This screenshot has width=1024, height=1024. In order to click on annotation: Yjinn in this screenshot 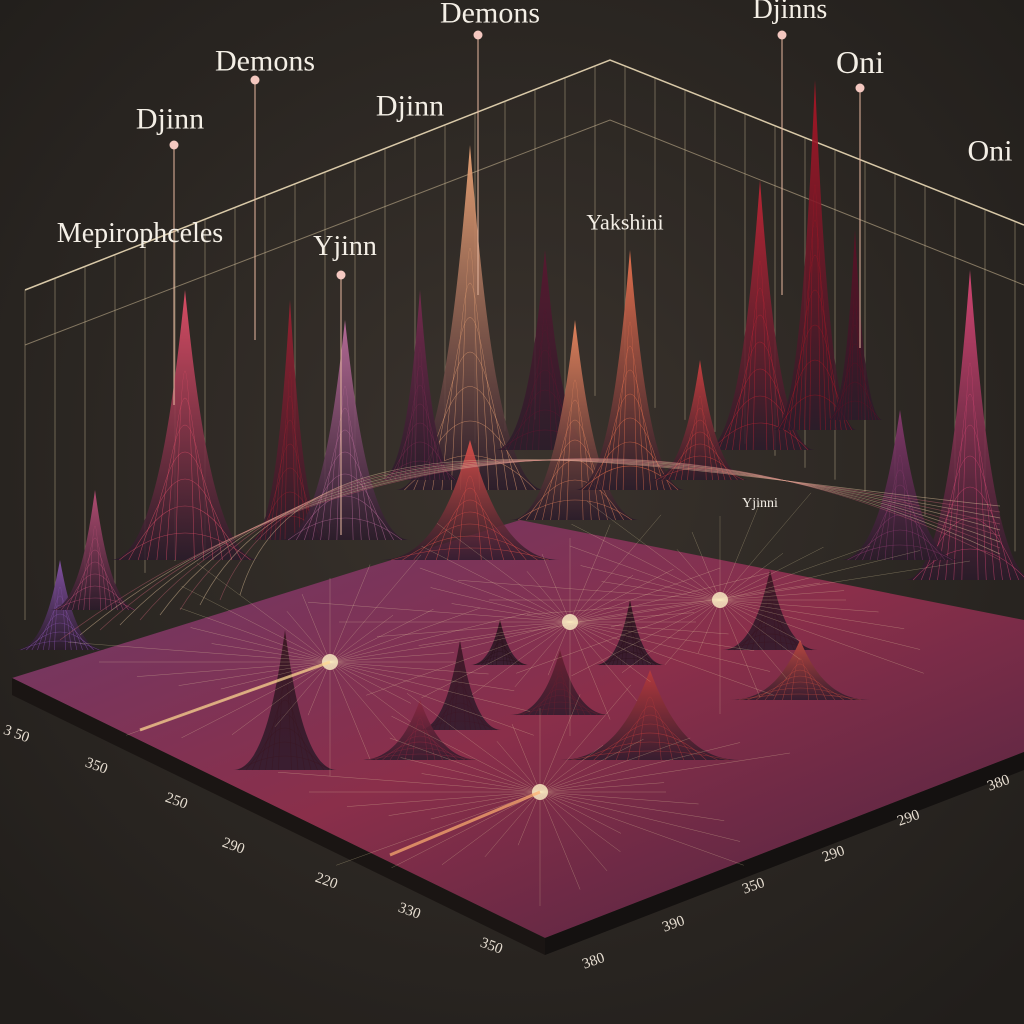, I will do `click(345, 246)`.